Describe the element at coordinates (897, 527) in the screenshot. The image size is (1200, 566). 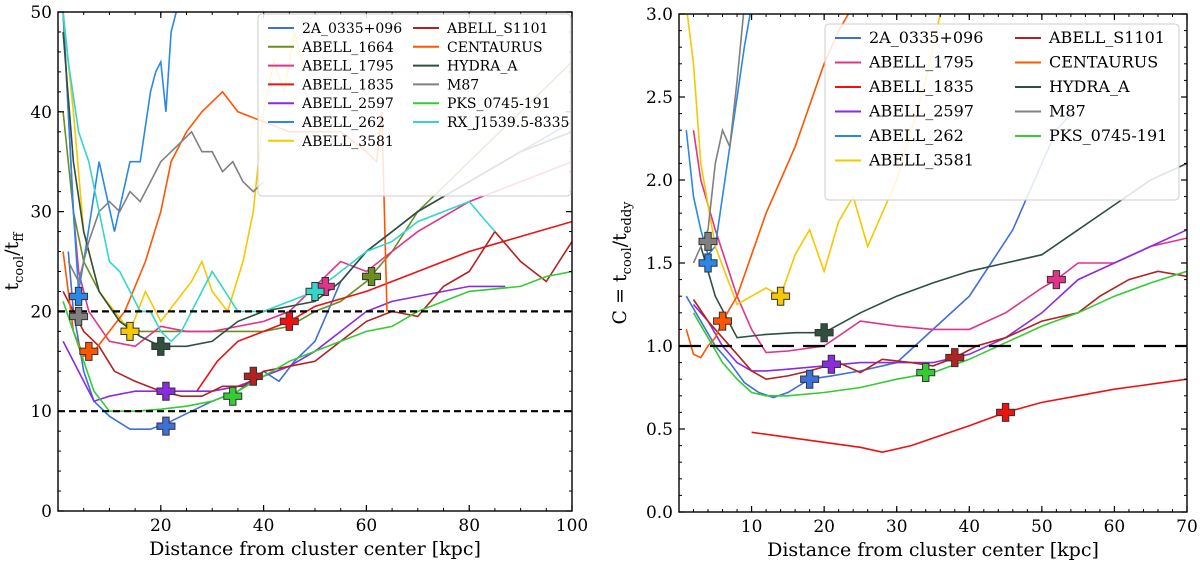
I see `x-tick-label: 30` at that location.